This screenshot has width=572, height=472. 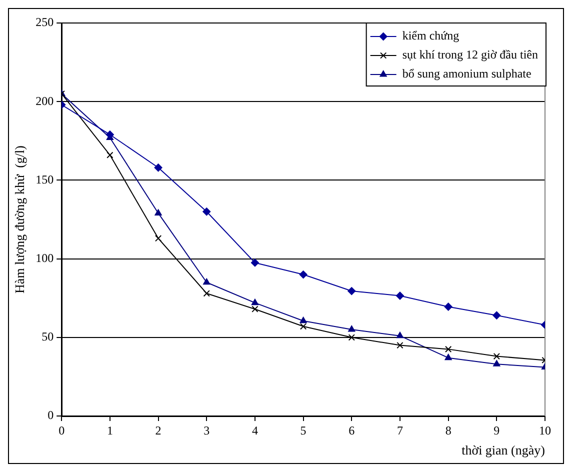 What do you see at coordinates (61, 430) in the screenshot?
I see `x-tick-label: 0` at bounding box center [61, 430].